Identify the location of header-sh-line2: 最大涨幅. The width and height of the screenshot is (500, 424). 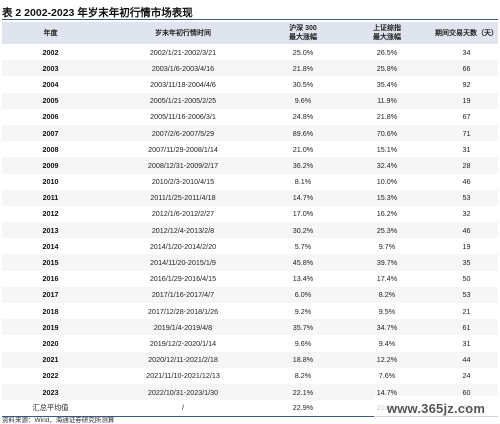
(387, 37).